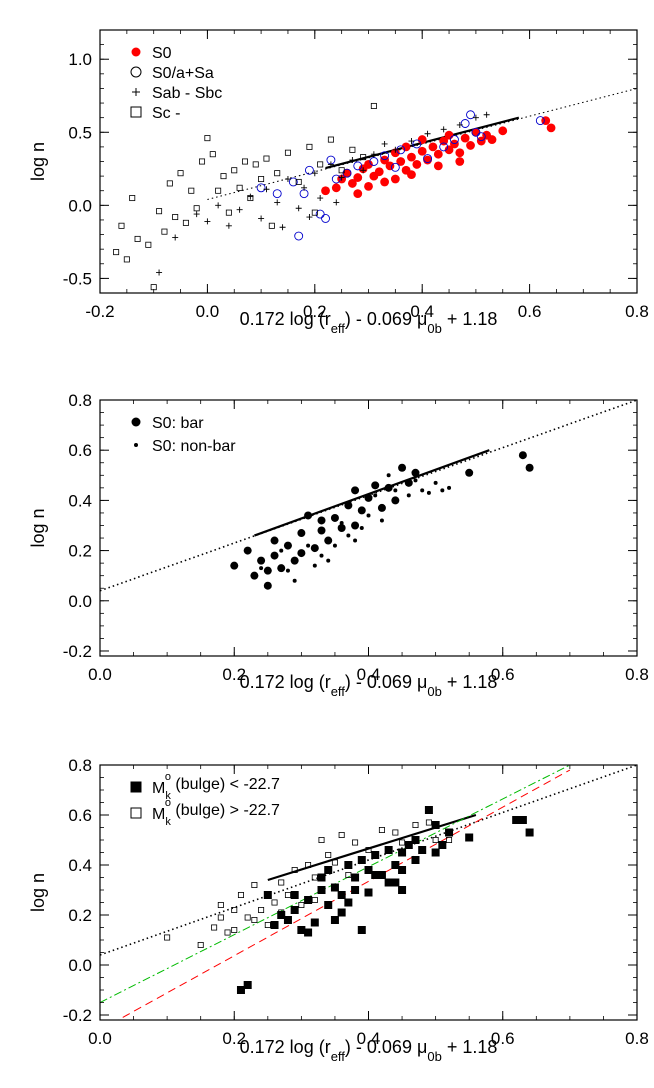 This screenshot has height=1088, width=654. I want to click on y-tick-label: 0.0, so click(80, 205).